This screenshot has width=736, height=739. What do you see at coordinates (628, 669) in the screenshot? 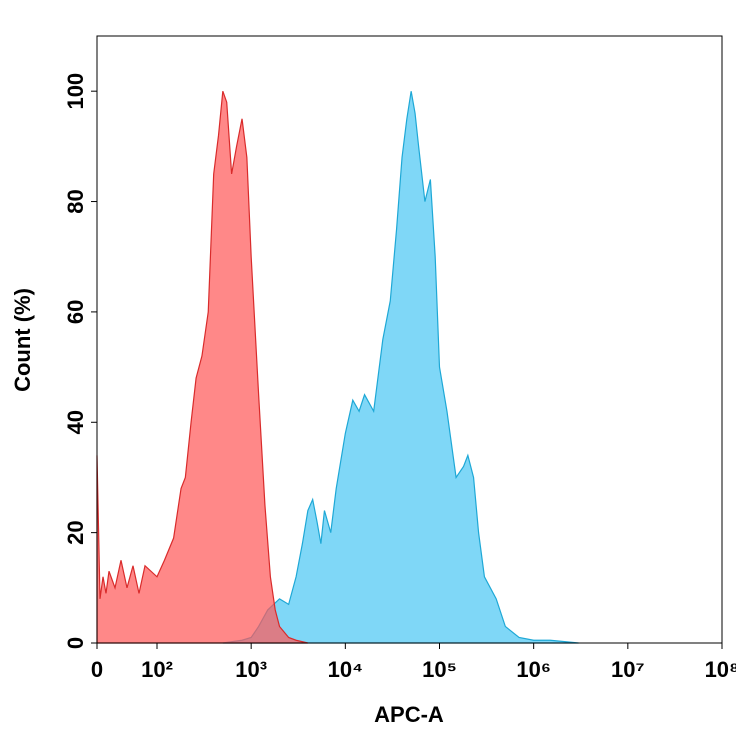
I see `x-tick-label: 10⁷` at bounding box center [628, 669].